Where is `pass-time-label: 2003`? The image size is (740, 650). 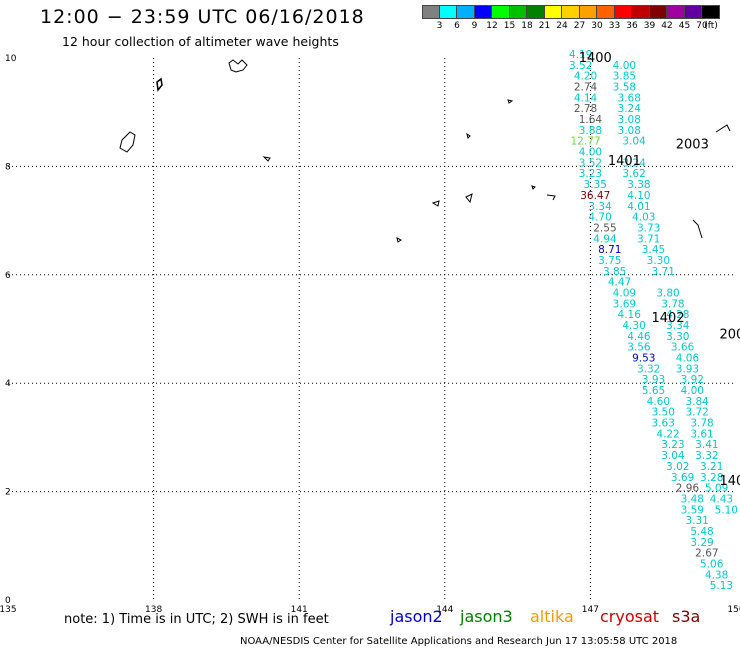 pass-time-label: 2003 is located at coordinates (692, 145).